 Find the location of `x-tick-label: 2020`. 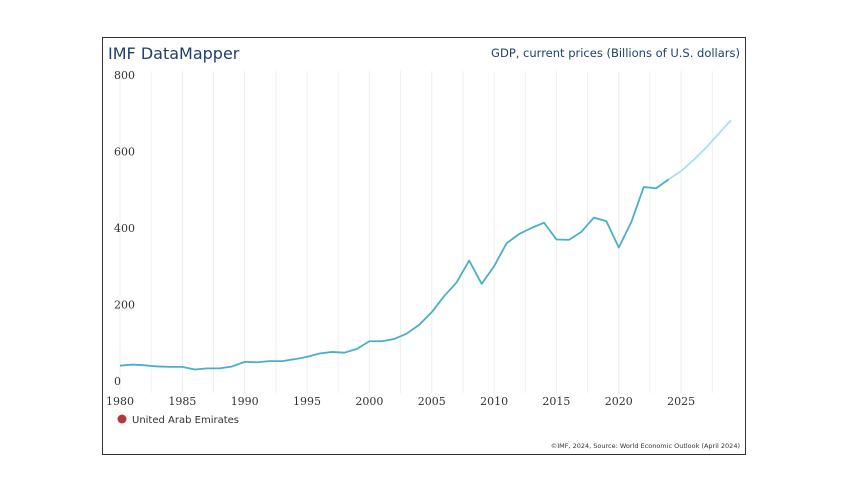

x-tick-label: 2020 is located at coordinates (619, 401).